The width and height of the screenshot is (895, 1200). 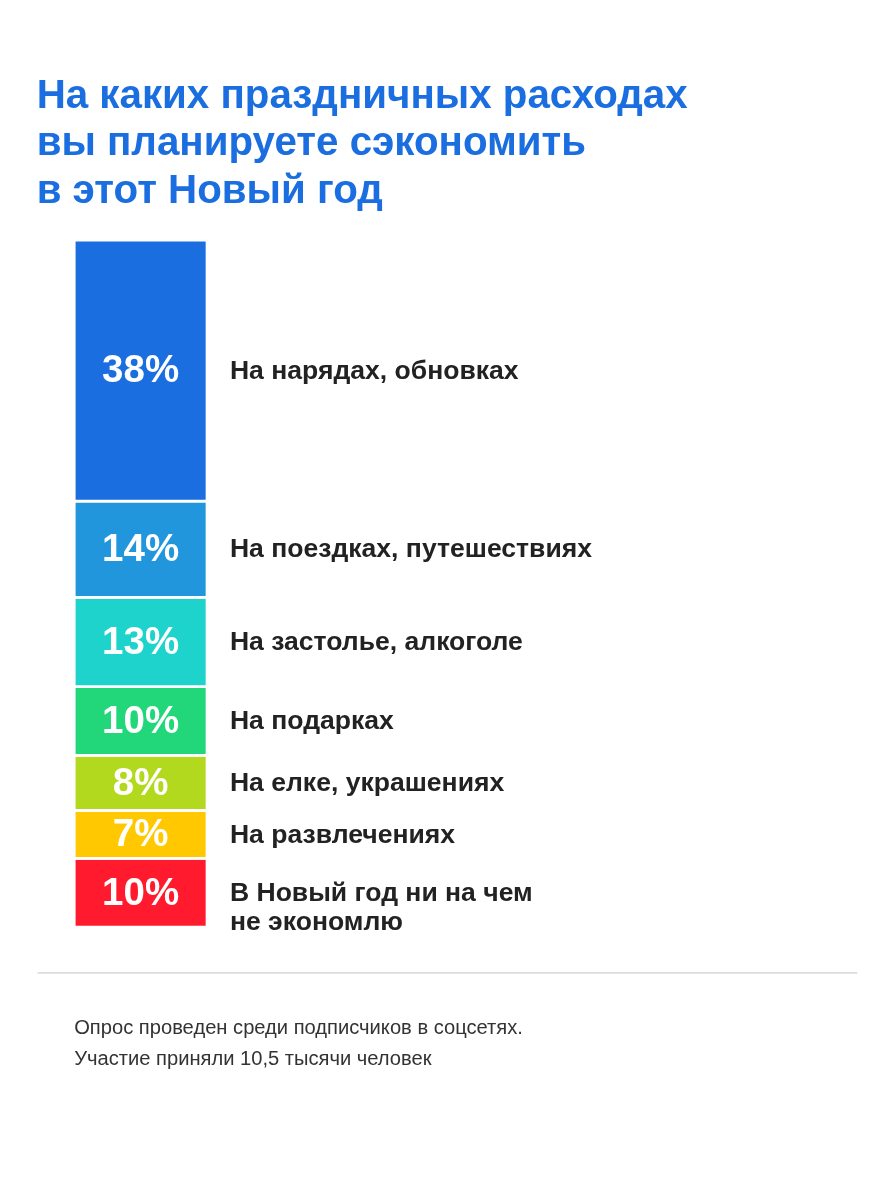 What do you see at coordinates (140, 781) in the screenshot?
I see `data-label: 8%` at bounding box center [140, 781].